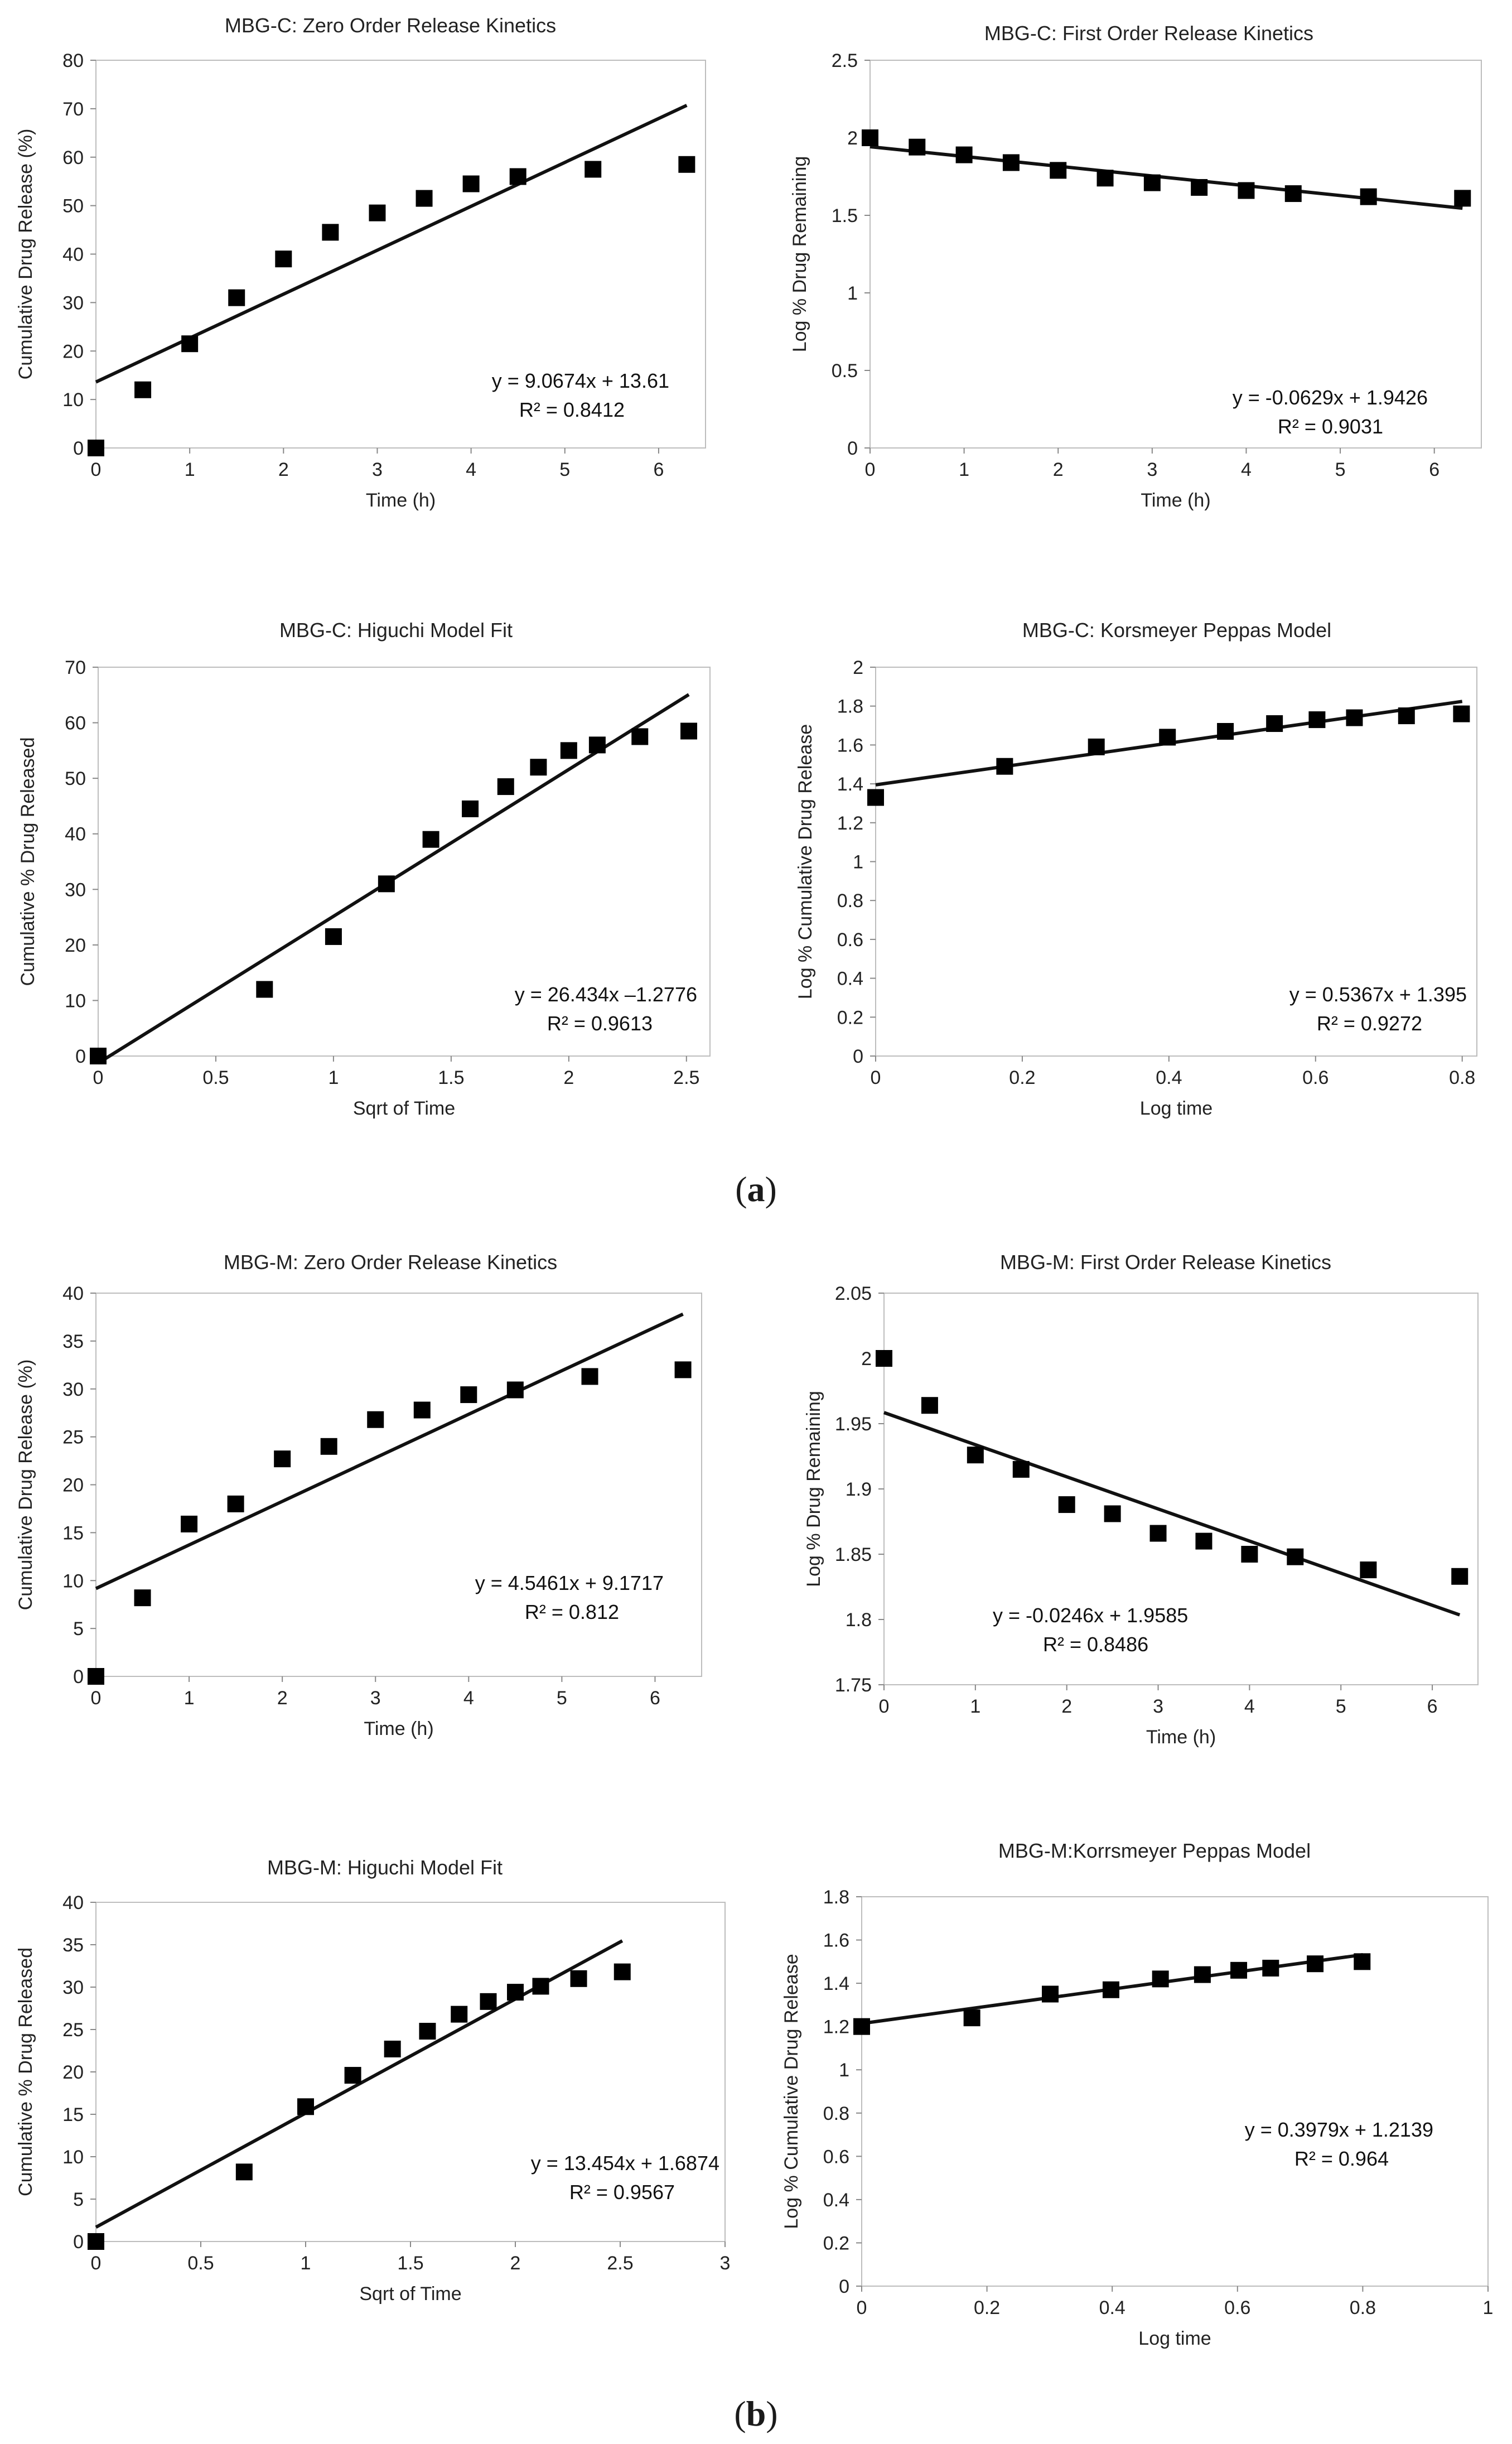 The width and height of the screenshot is (1512, 2444). Describe the element at coordinates (845, 371) in the screenshot. I see `y-tick-label: 0.5` at that location.